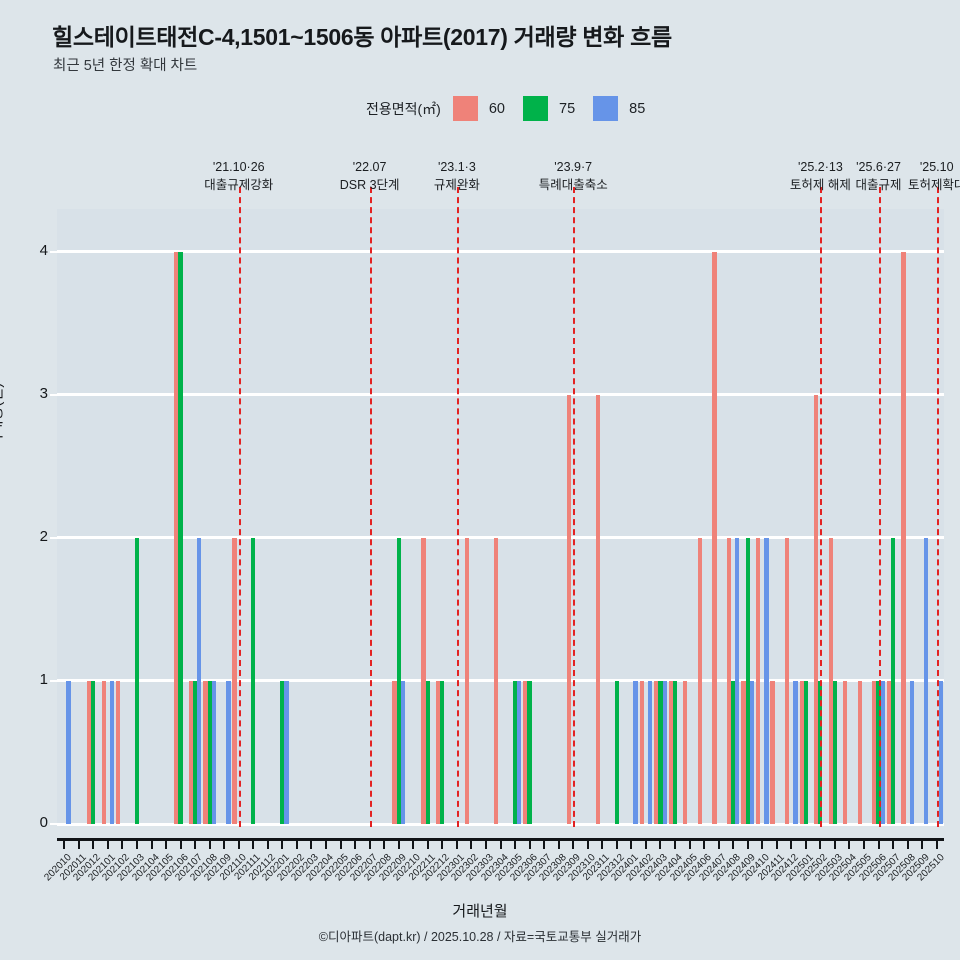  Describe the element at coordinates (573, 185) in the screenshot. I see `event-desc: 특례대출축소` at that location.